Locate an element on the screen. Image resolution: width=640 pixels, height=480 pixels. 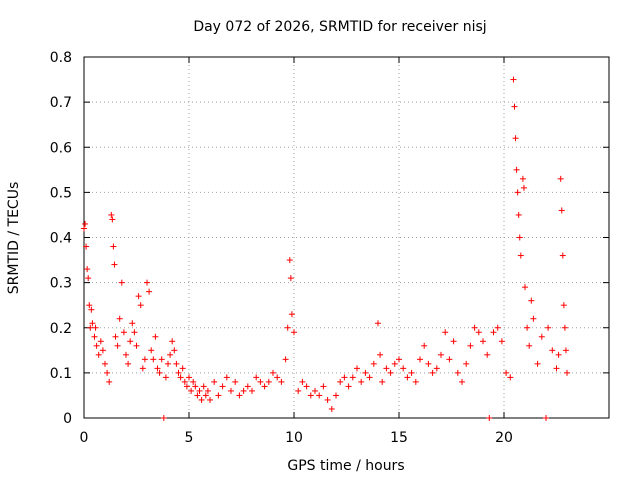
x-tick-label: 10 is located at coordinates (294, 438).